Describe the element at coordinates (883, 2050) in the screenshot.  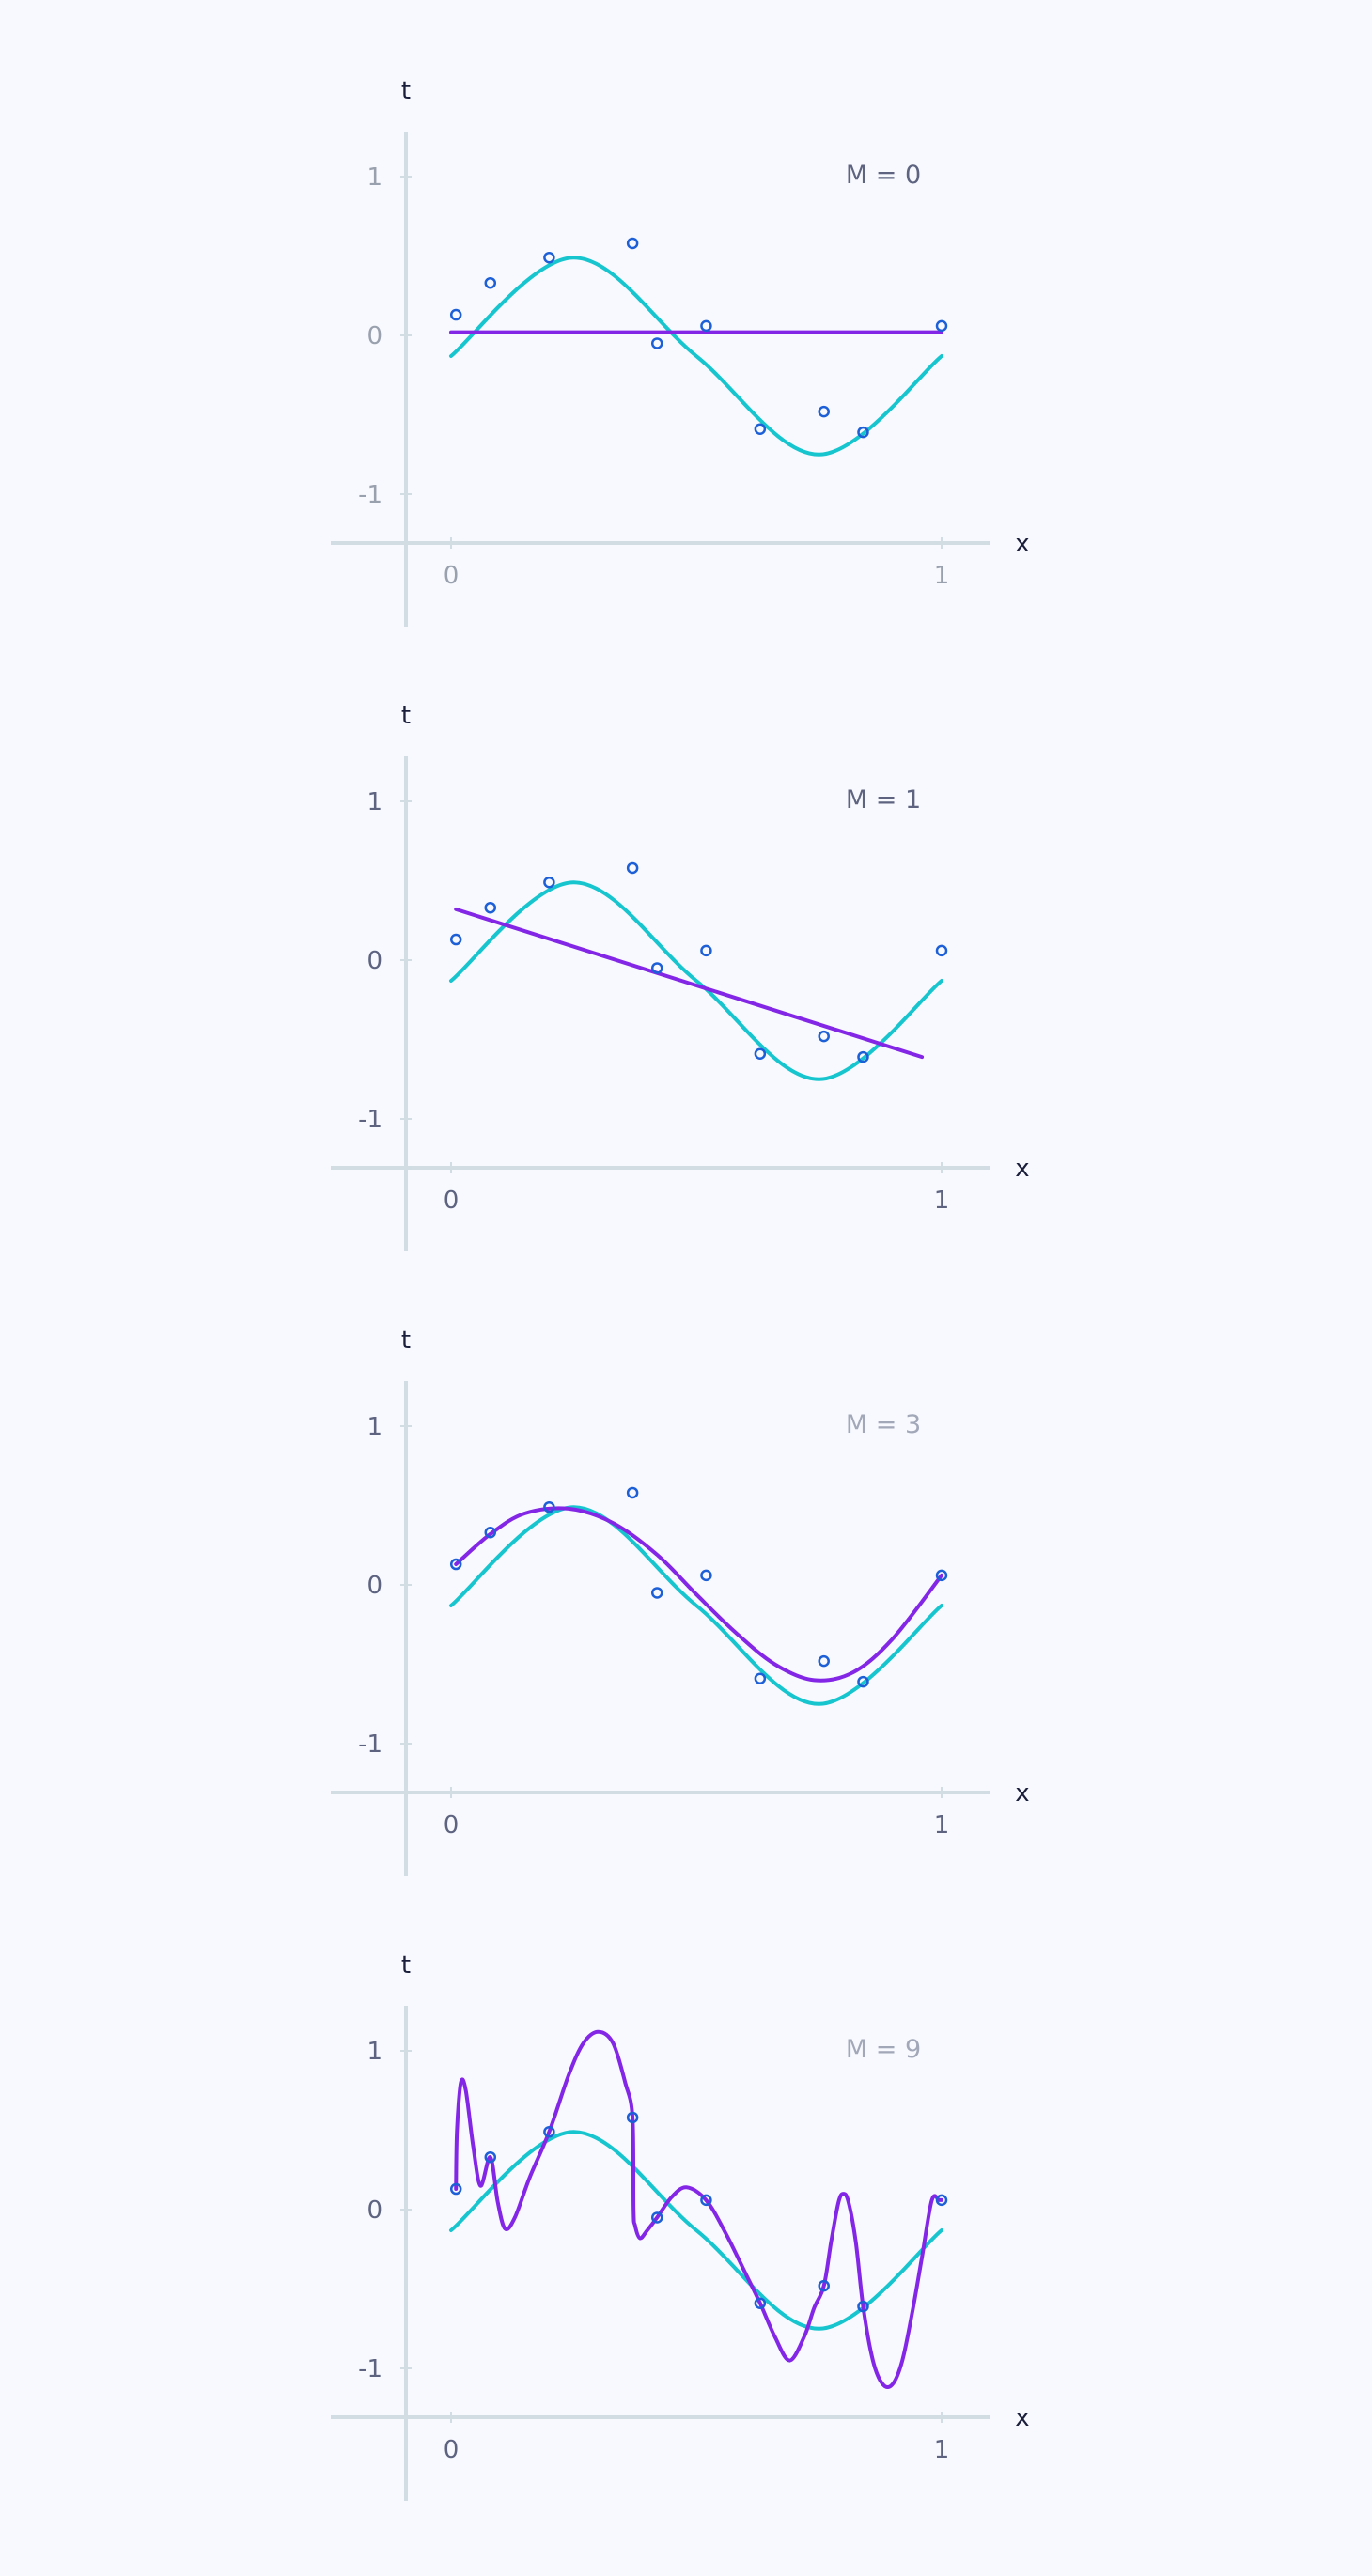
I see `panel-title: M = 9` at that location.